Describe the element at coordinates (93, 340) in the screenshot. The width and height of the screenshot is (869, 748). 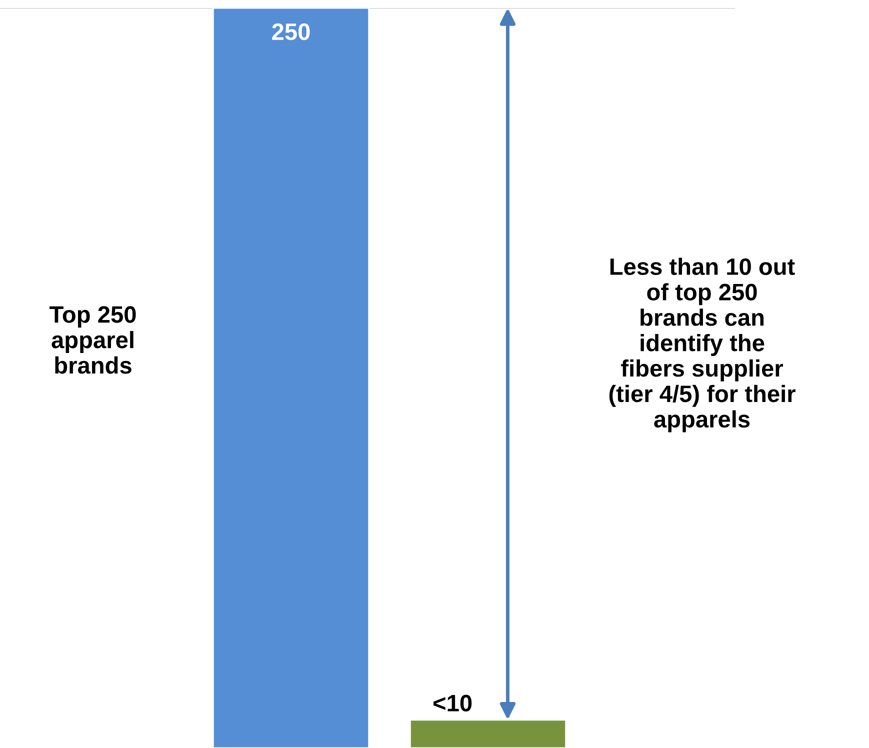
I see `text: Top 250 apparel brands` at that location.